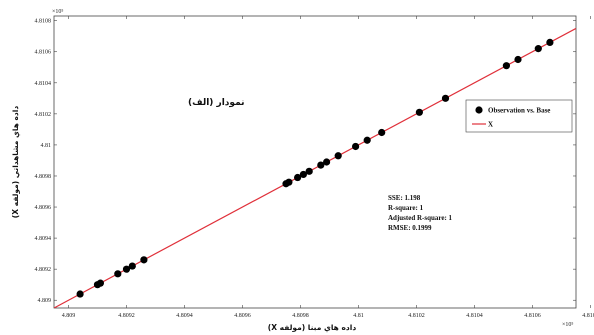 Image resolution: width=594 pixels, height=335 pixels. Describe the element at coordinates (43, 270) in the screenshot. I see `y-tick-label: 4.8092` at that location.